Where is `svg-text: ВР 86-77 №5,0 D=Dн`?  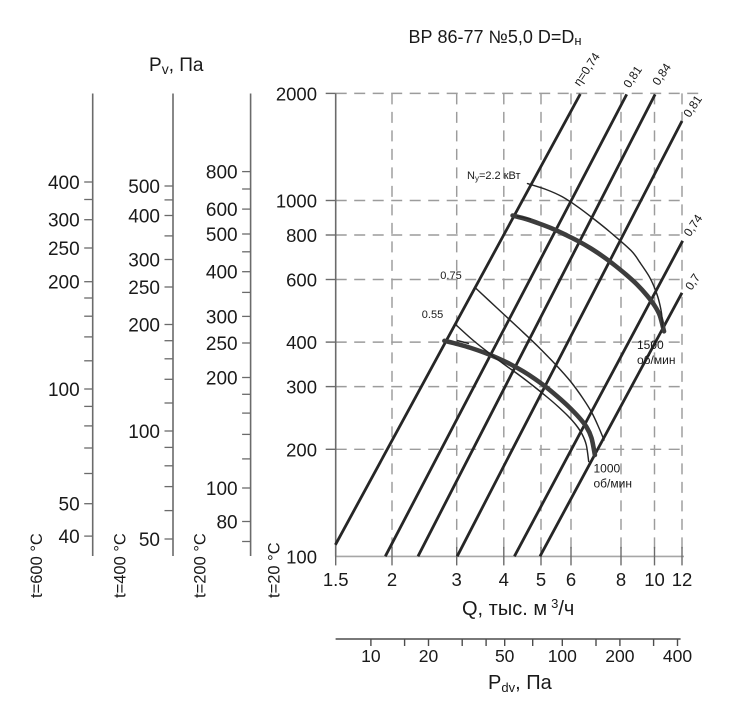
svg-text: ВР 86-77 №5,0 D=Dн is located at coordinates (494, 37).